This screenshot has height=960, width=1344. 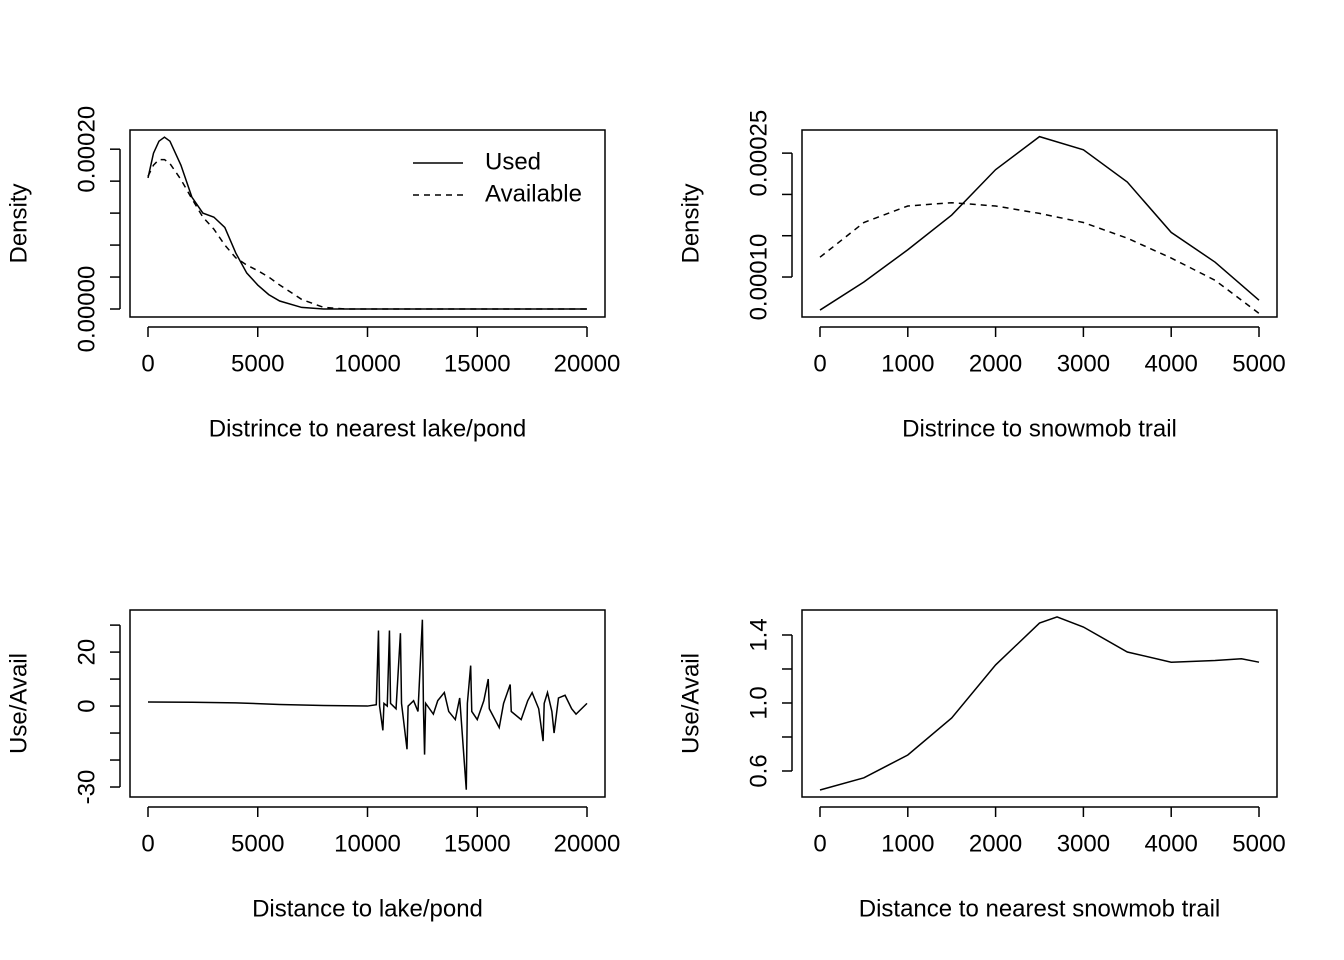 I want to click on y-tick-label: 0.00020, so click(x=86, y=149).